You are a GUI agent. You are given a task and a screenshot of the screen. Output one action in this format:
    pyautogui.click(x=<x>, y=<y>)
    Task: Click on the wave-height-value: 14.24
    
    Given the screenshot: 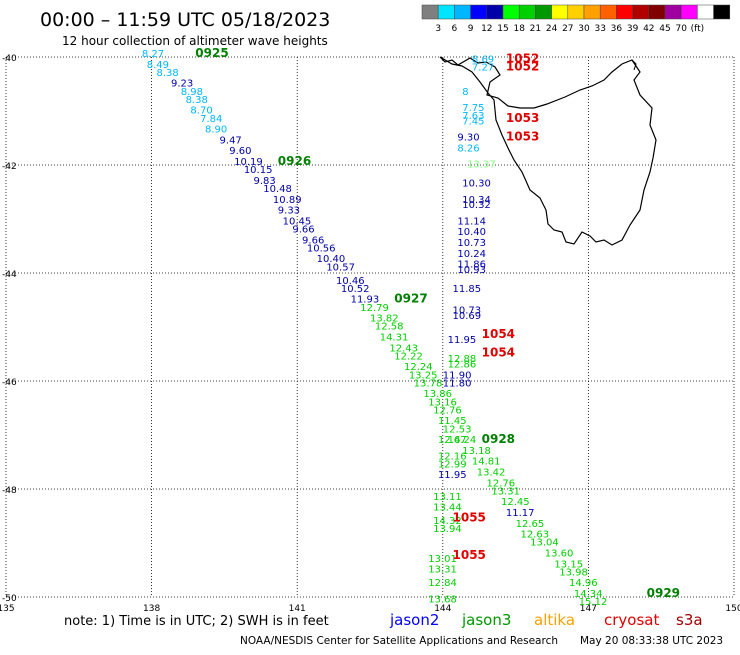 What is the action you would take?
    pyautogui.click(x=462, y=440)
    